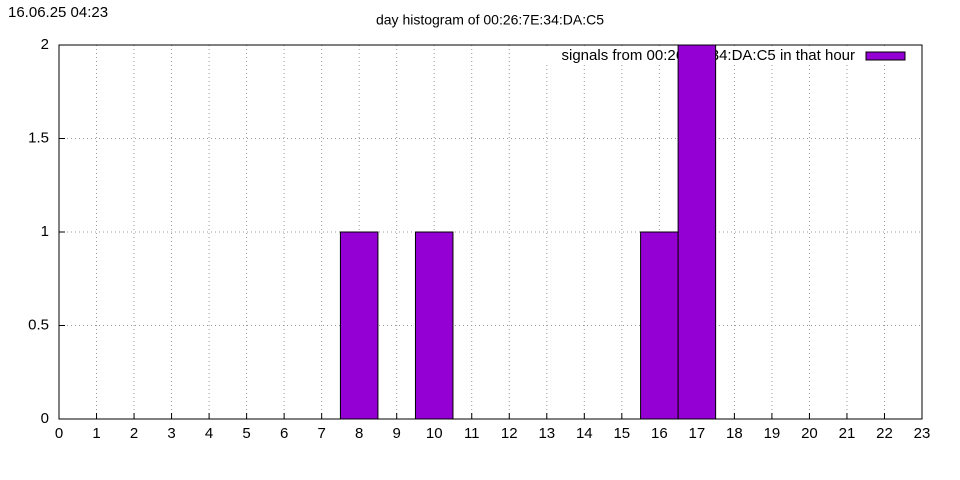 This screenshot has height=480, width=960. I want to click on x-tick-label: 0, so click(59, 433).